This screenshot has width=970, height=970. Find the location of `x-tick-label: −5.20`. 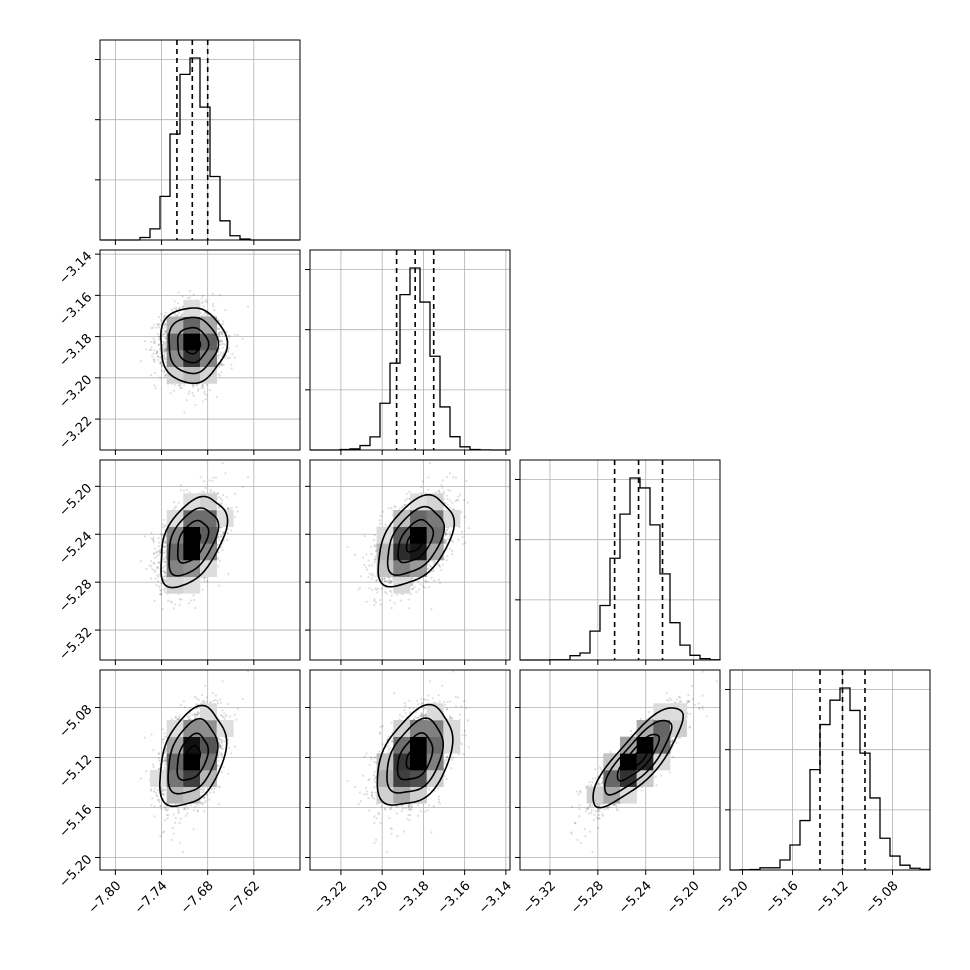

x-tick-label: −5.20 is located at coordinates (732, 897).